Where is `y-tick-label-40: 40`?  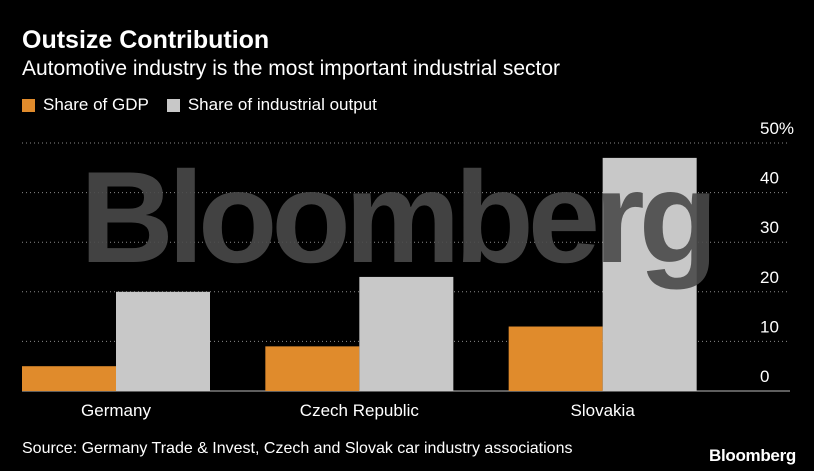 y-tick-label-40: 40 is located at coordinates (769, 178).